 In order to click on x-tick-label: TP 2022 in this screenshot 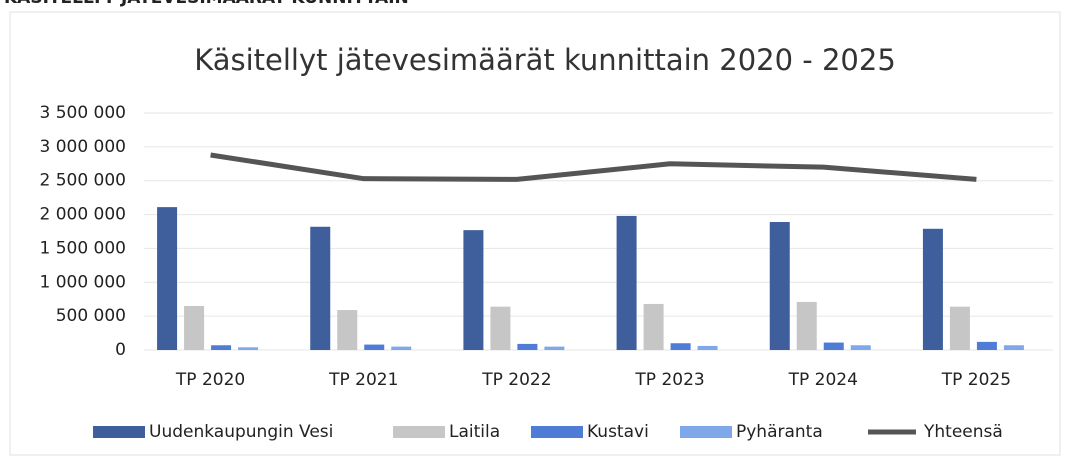, I will do `click(516, 380)`.